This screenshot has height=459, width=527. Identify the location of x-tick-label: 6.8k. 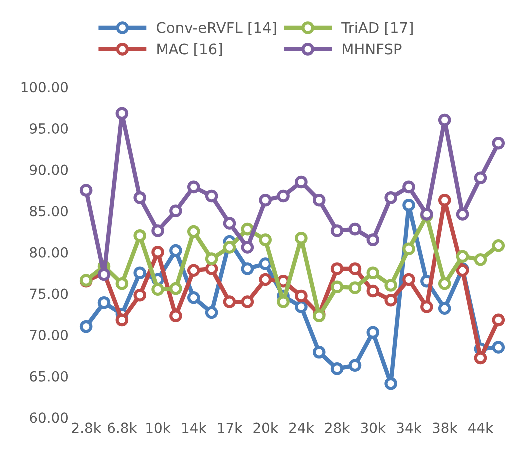
(123, 428).